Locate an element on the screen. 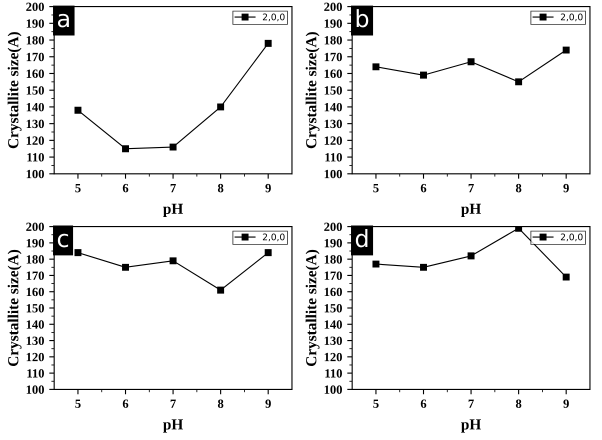 The image size is (602, 440). annotation: b is located at coordinates (362, 18).